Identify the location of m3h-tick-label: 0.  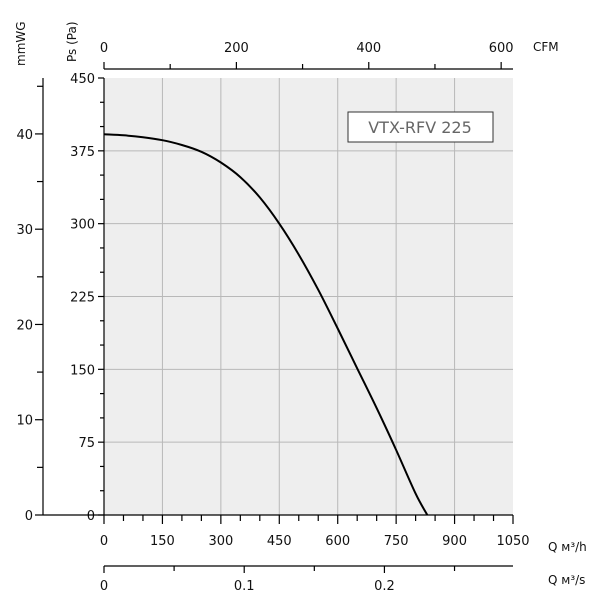
(104, 541).